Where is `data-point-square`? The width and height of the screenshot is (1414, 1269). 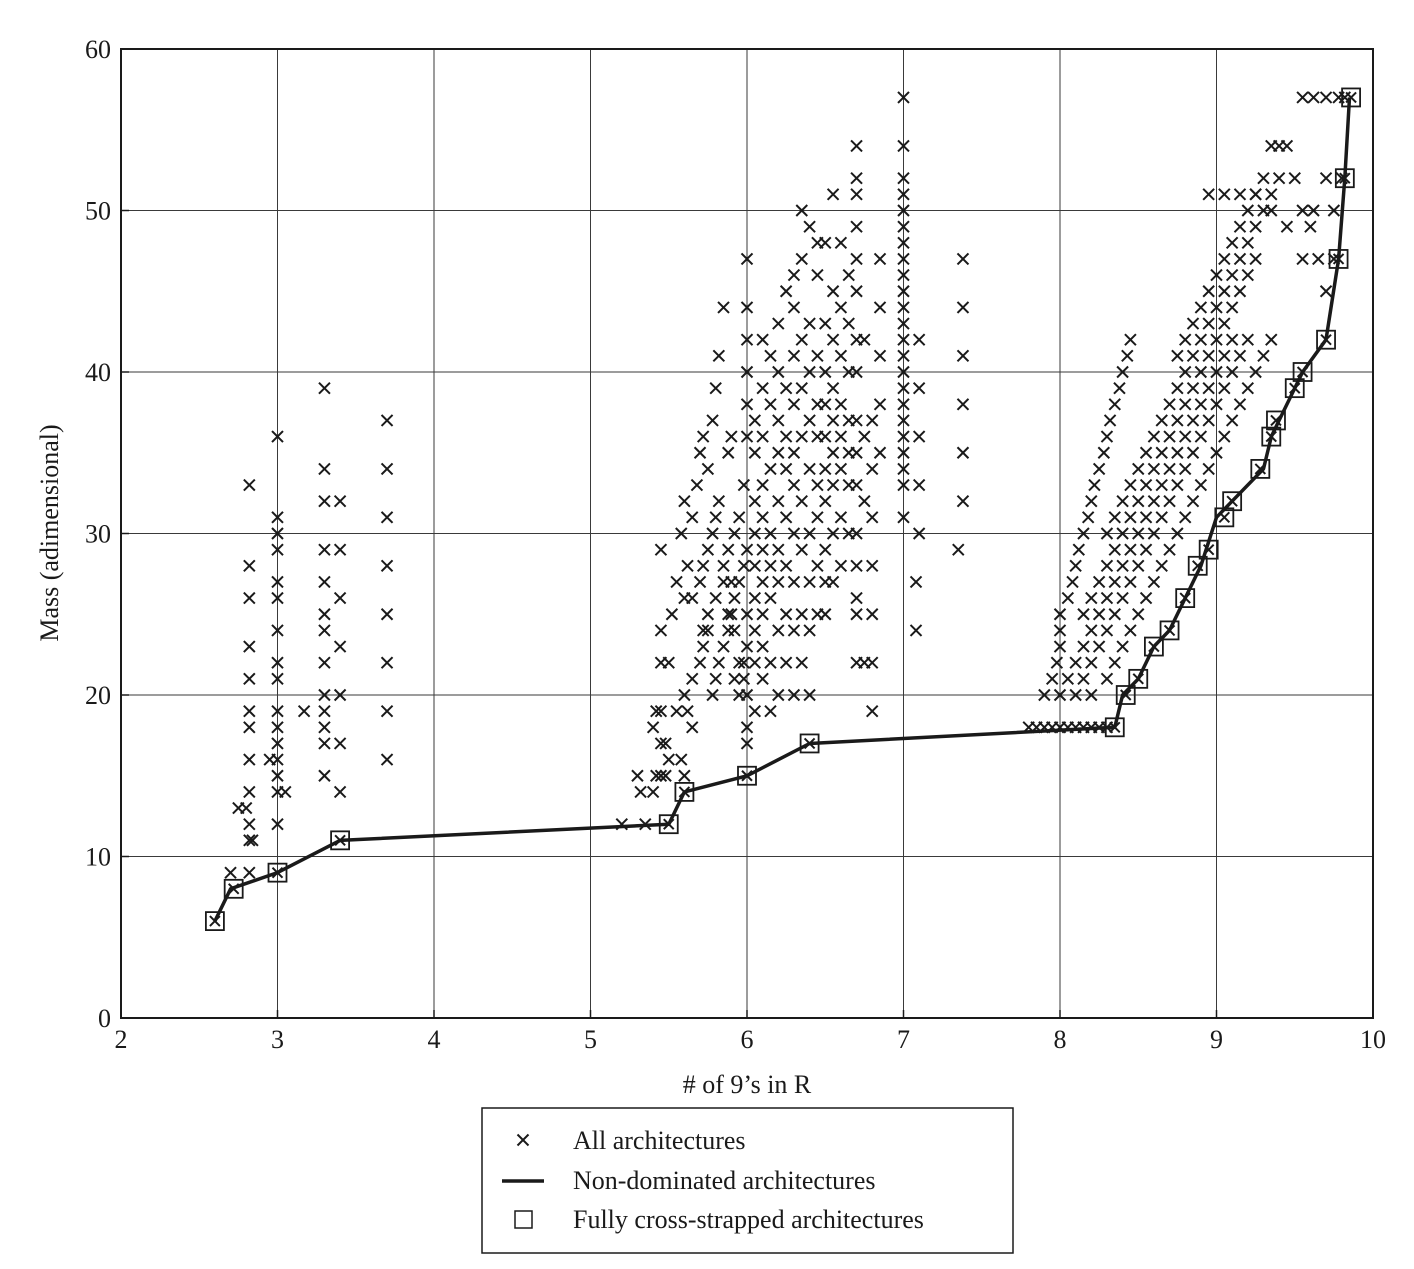
data-point-square is located at coordinates (1232, 501).